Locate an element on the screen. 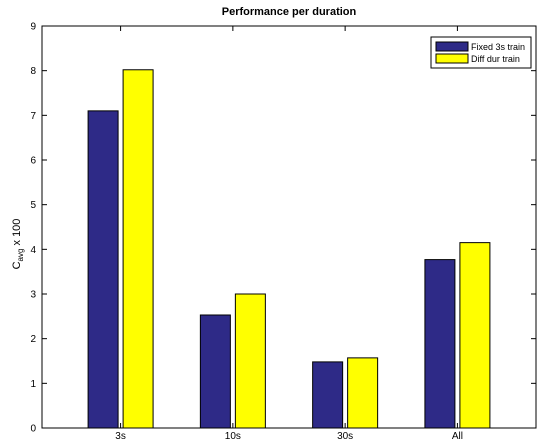 Image resolution: width=558 pixels, height=441 pixels. chart-title: Performance per duration is located at coordinates (289, 12).